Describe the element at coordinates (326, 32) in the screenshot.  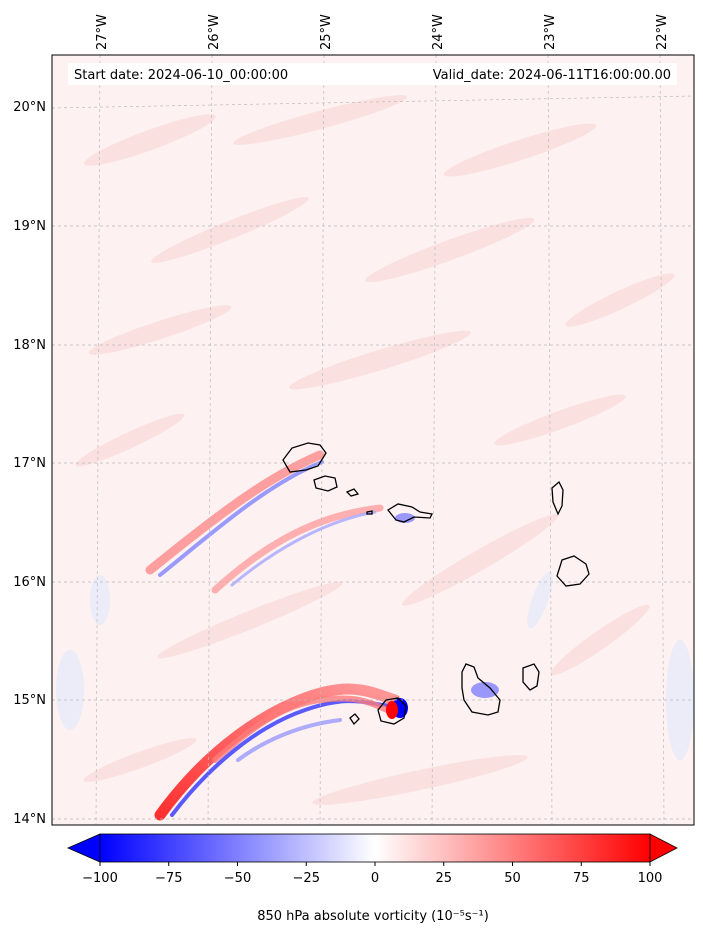
I see `lon-tick-label: 25°W` at that location.